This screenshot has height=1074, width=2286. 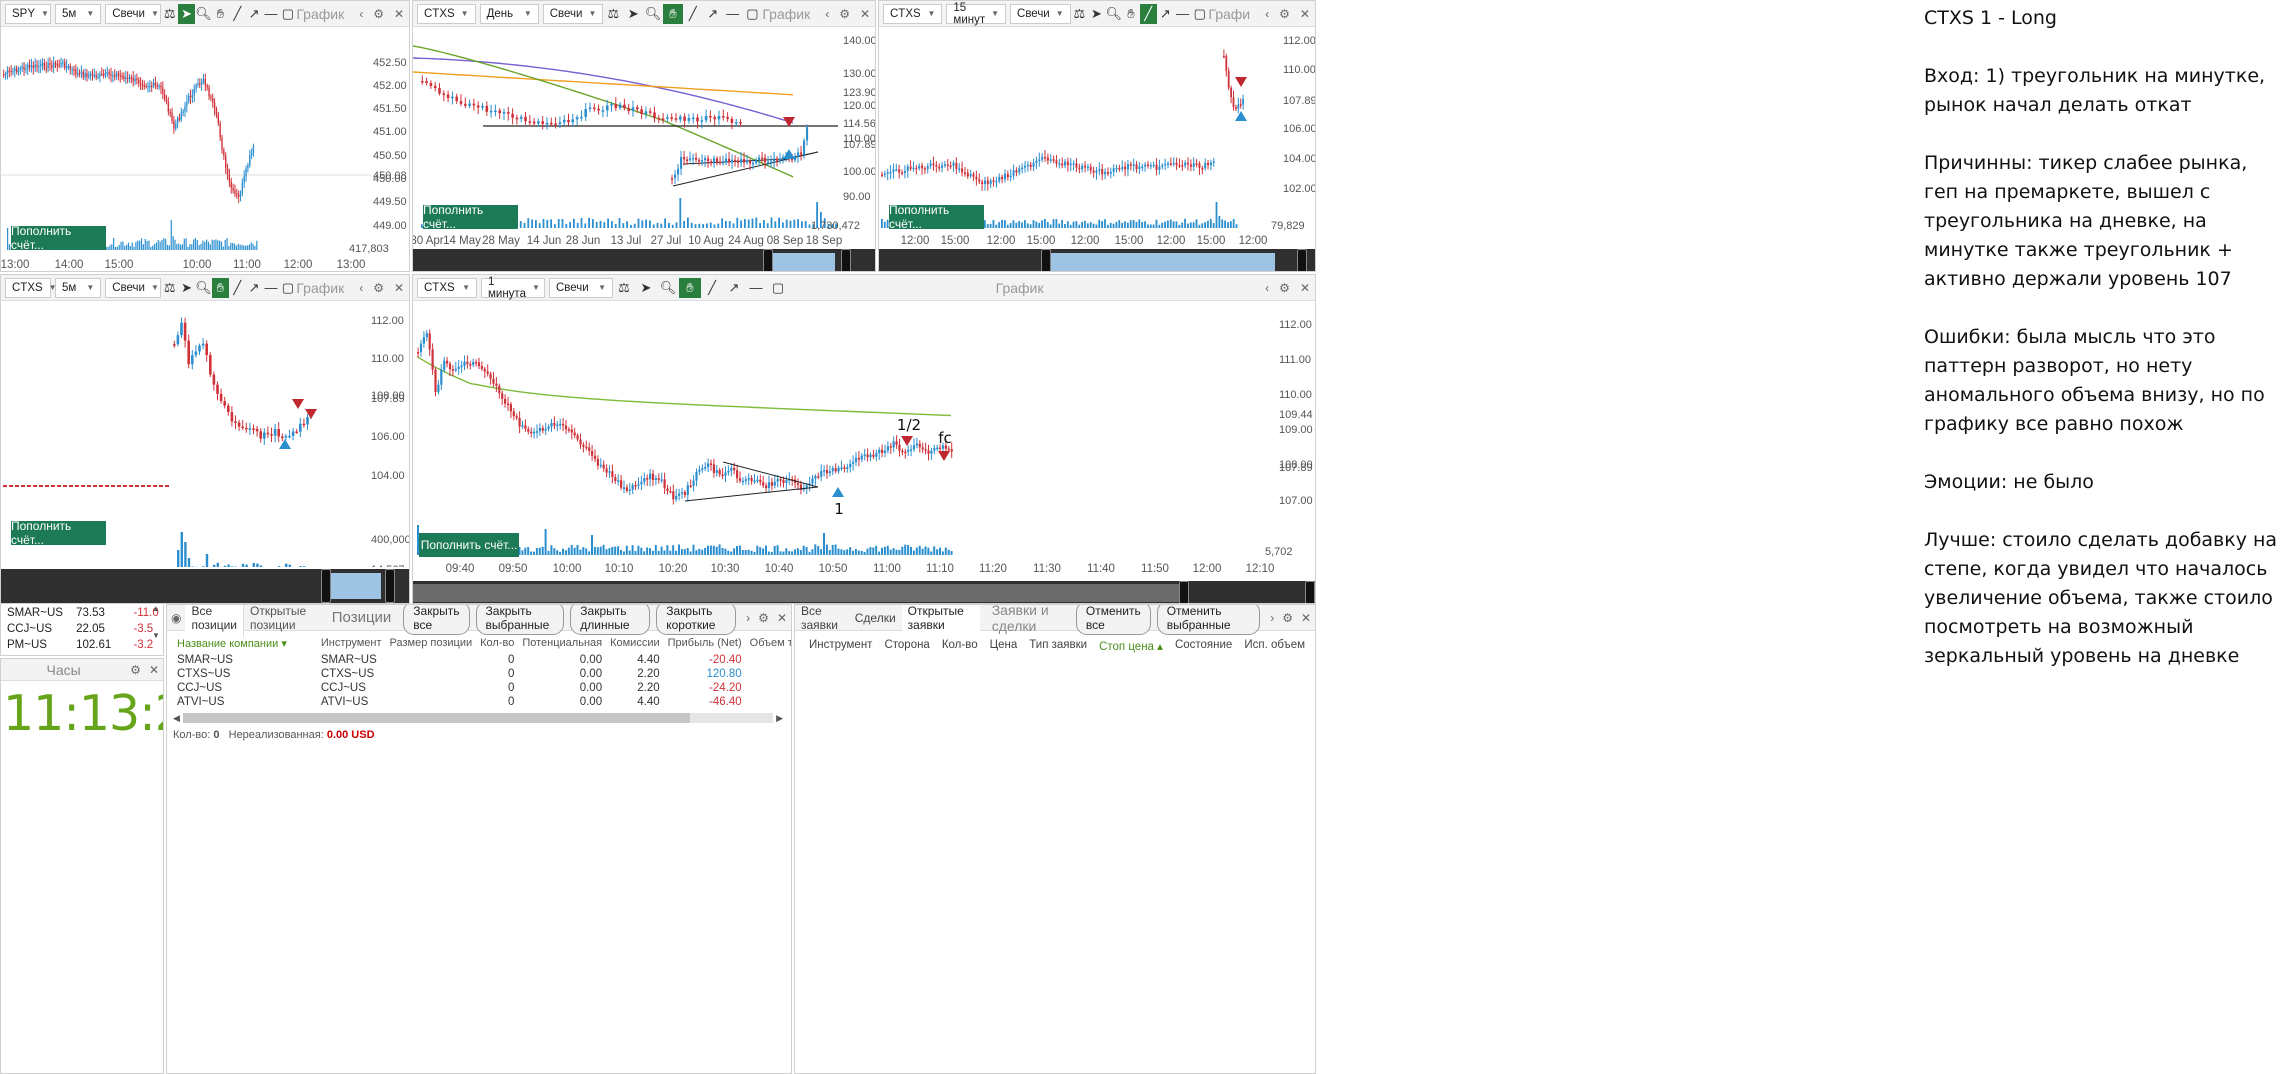 I want to click on interval-select: 15 минут ▼, so click(x=976, y=14).